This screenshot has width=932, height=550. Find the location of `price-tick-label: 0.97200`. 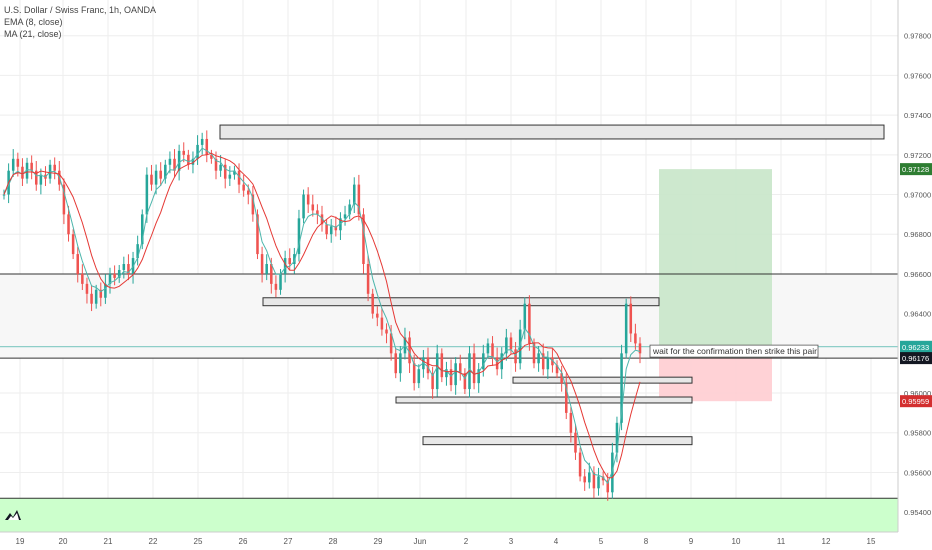

price-tick-label: 0.97200 is located at coordinates (917, 155).